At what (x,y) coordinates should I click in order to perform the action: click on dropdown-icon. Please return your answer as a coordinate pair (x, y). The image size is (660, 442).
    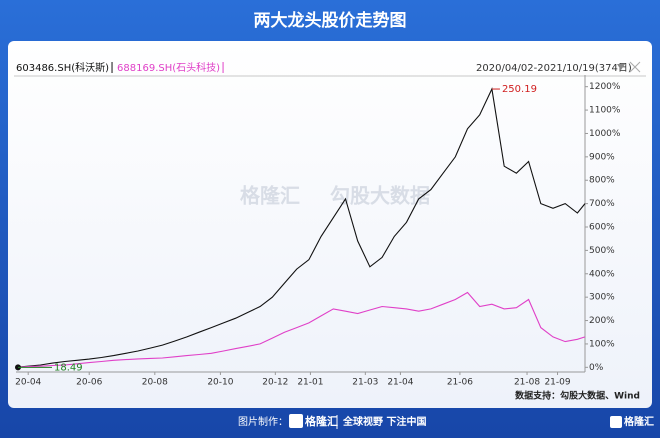
    Looking at the image, I should click on (621, 67).